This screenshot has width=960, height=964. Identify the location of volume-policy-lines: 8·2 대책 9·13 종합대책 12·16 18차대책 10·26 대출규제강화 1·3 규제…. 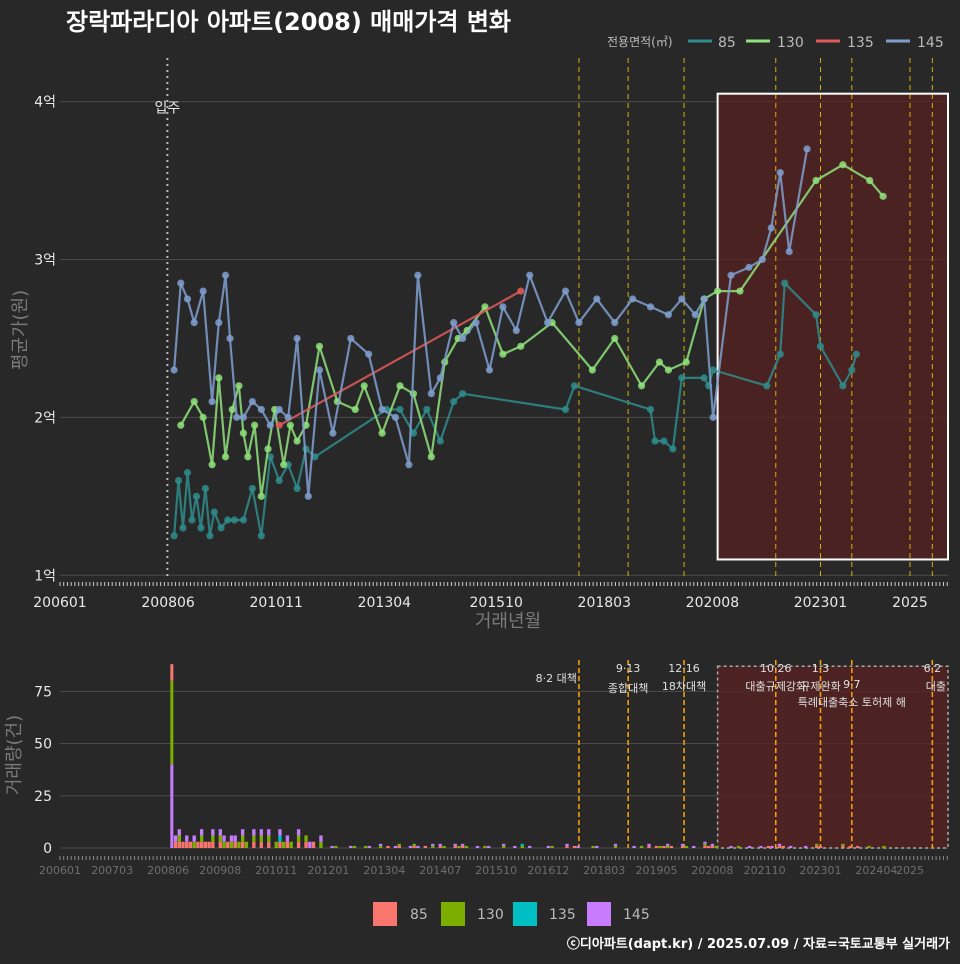
(741, 754).